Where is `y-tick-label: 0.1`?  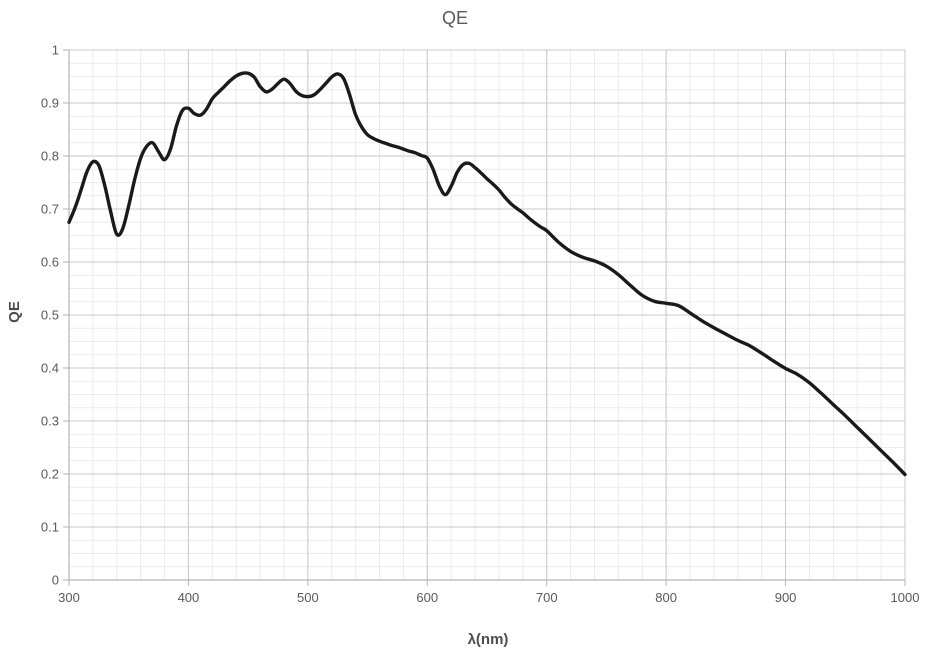 y-tick-label: 0.1 is located at coordinates (50, 527).